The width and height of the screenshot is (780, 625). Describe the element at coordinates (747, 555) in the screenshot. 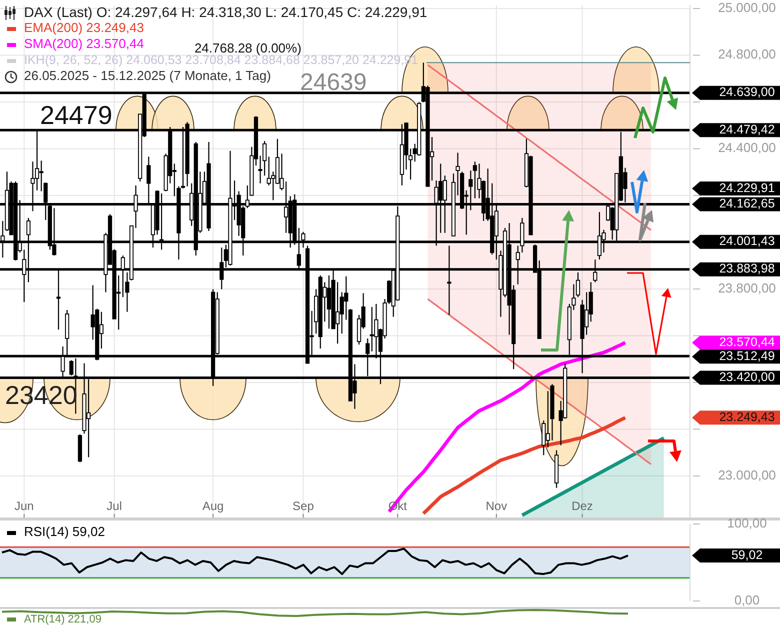

I see `text: 59,02` at that location.